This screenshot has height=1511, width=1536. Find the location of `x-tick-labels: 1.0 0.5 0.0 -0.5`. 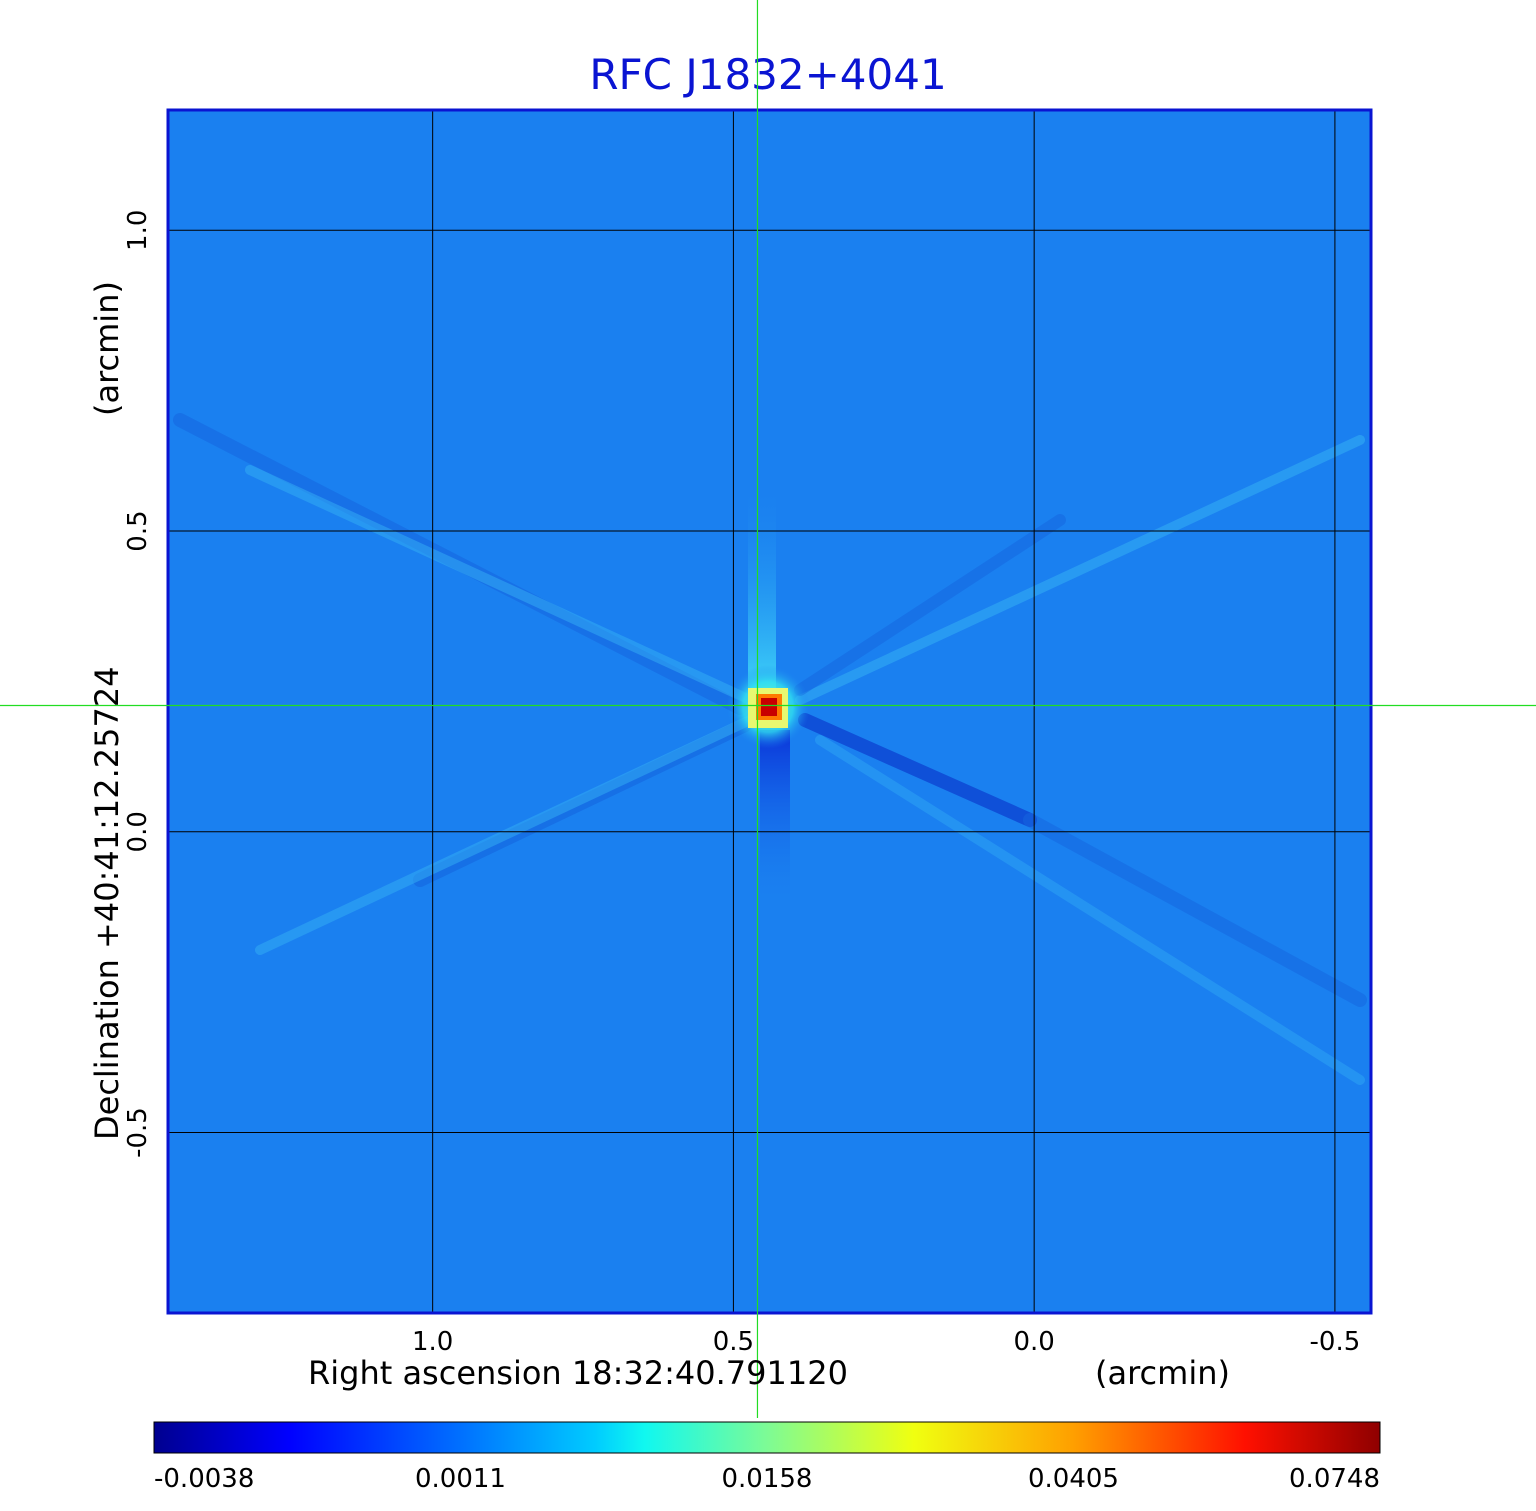

x-tick-labels: 1.0 0.5 0.0 -0.5 is located at coordinates (886, 1342).